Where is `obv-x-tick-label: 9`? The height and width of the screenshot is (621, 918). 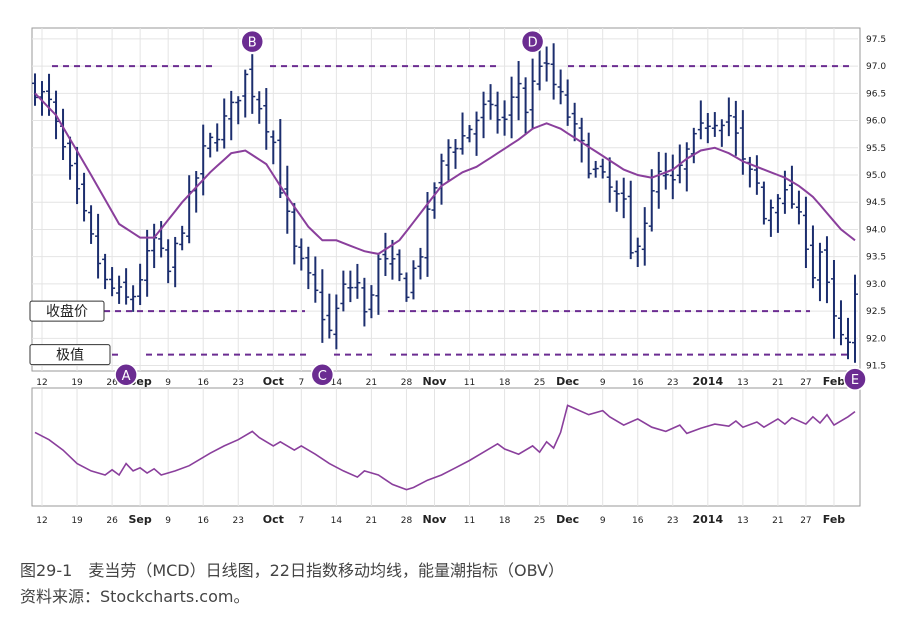 obv-x-tick-label: 9 is located at coordinates (168, 521).